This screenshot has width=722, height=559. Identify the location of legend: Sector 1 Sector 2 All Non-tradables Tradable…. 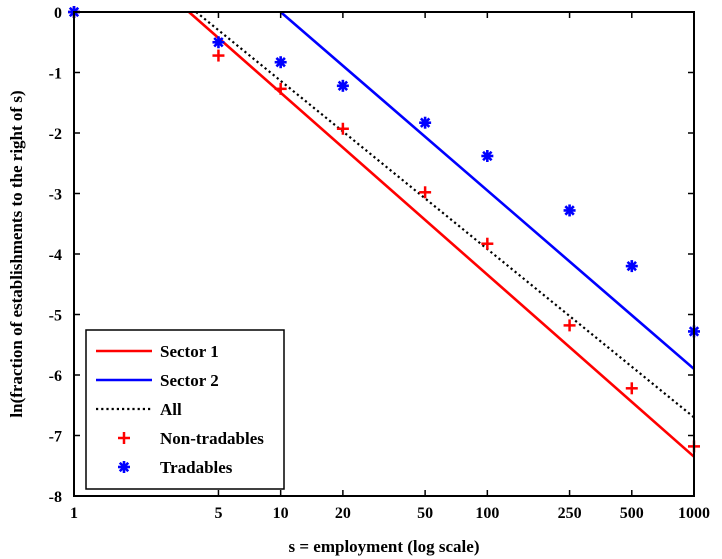
(185, 409).